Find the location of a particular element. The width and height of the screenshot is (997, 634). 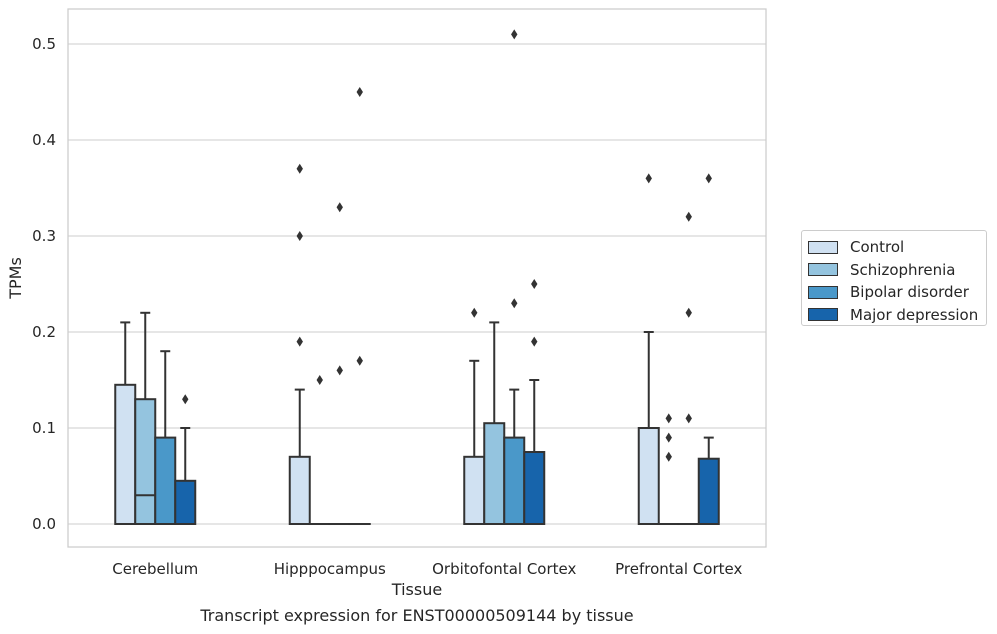

y-tick-label: 0.4 is located at coordinates (44, 140).